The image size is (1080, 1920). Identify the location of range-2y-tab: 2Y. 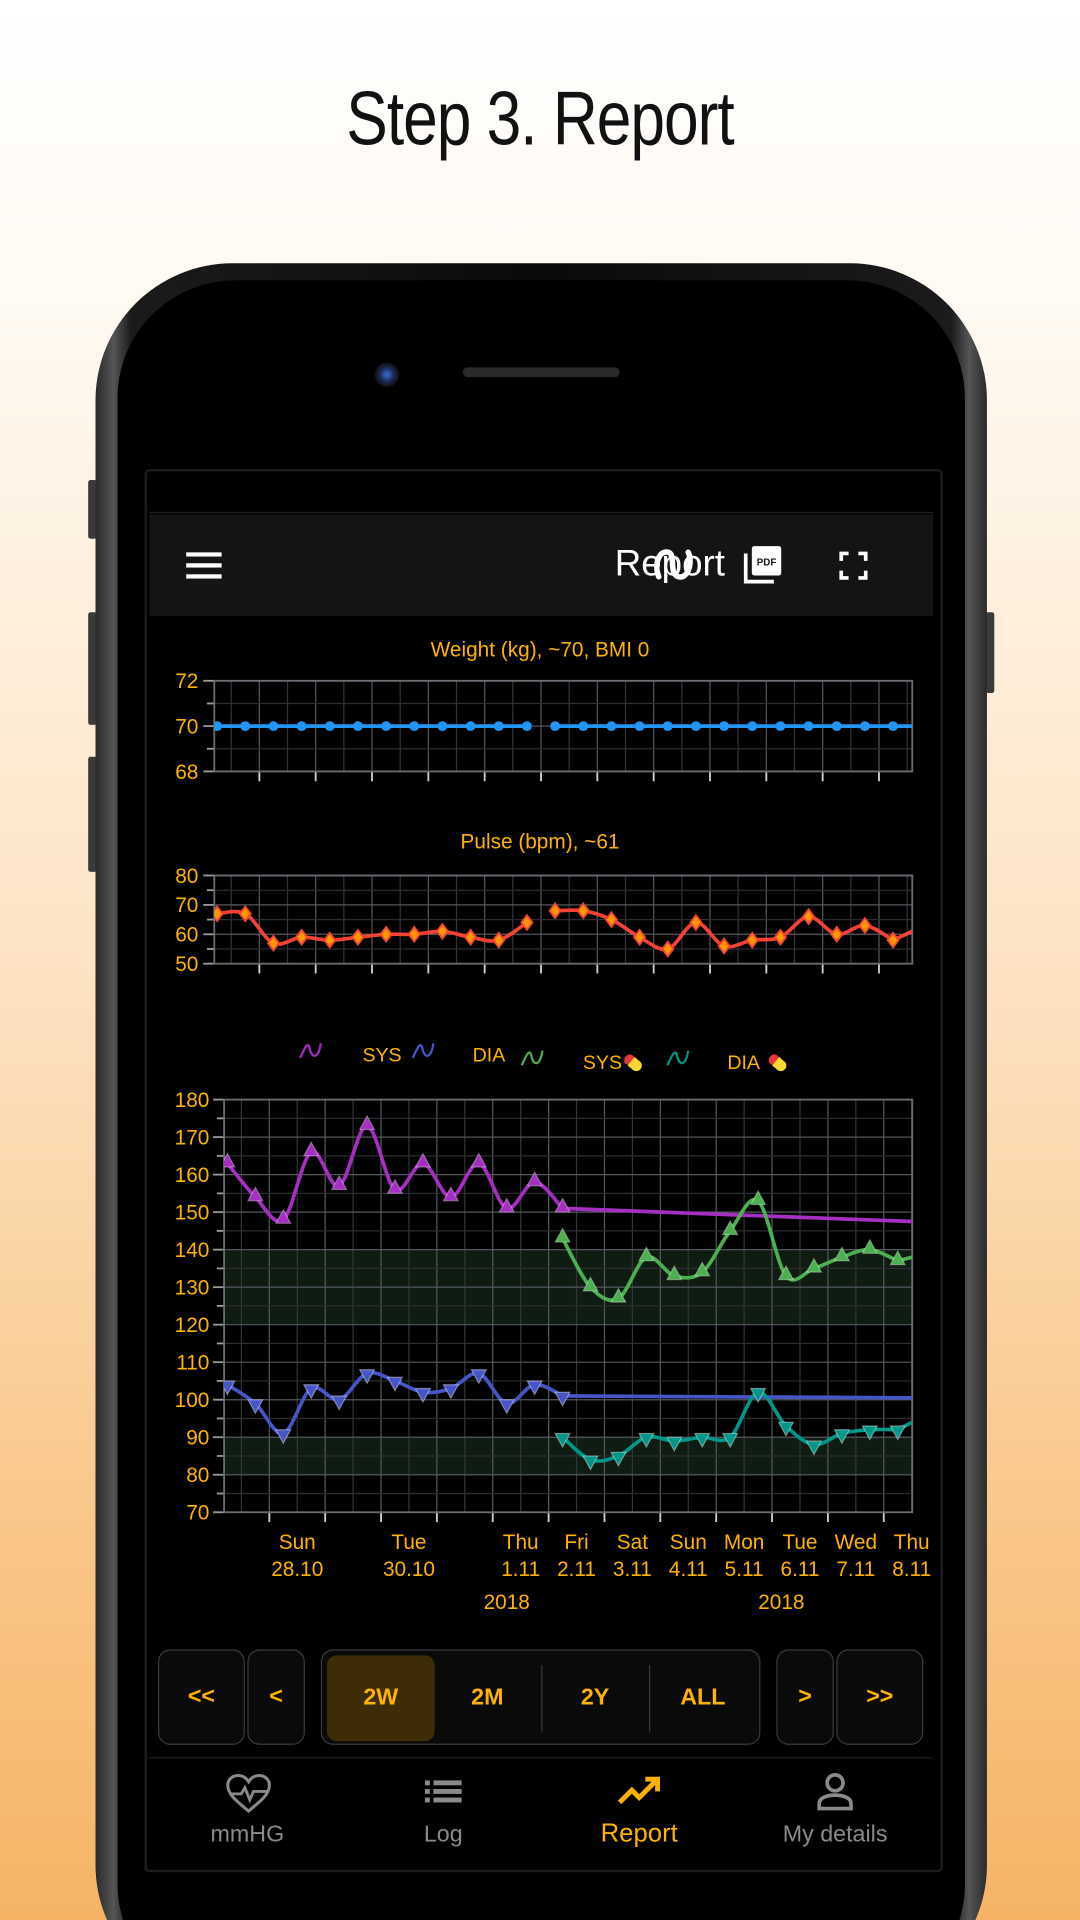
(595, 1697).